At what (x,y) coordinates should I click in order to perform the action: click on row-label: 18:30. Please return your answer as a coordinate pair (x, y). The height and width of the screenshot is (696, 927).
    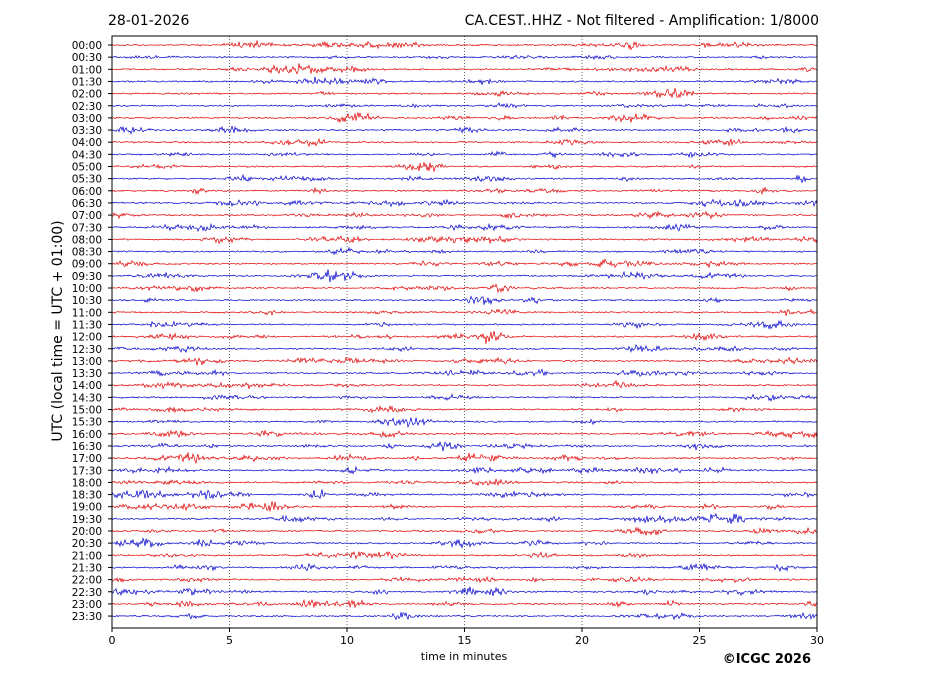
    Looking at the image, I should click on (87, 496).